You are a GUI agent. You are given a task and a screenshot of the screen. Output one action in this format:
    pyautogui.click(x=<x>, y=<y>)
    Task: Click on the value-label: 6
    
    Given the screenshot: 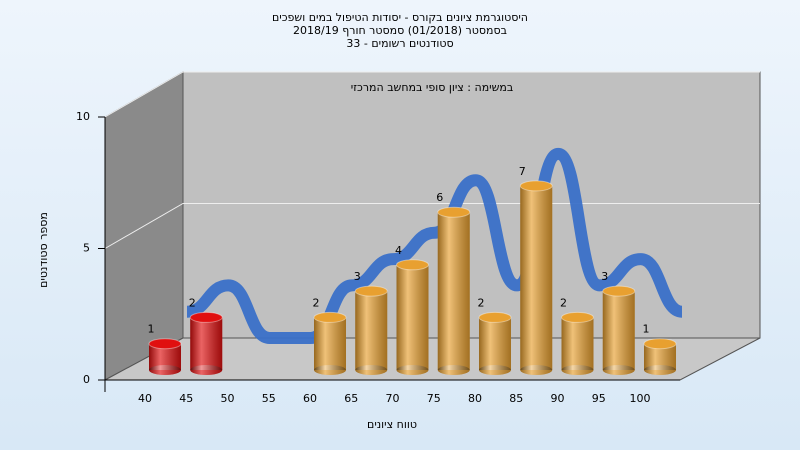 What is the action you would take?
    pyautogui.click(x=439, y=197)
    